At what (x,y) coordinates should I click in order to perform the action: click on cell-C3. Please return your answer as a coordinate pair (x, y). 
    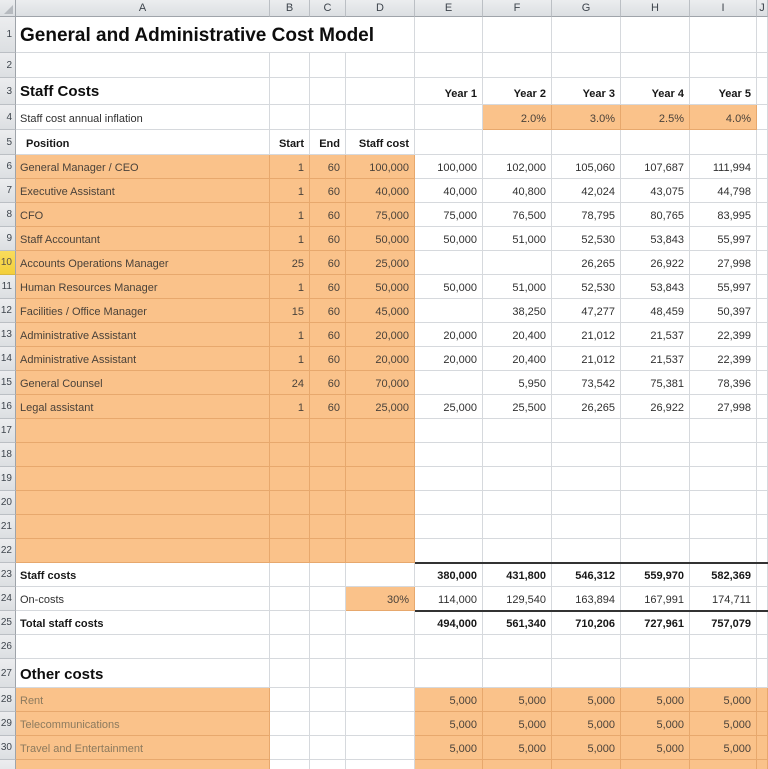
    Looking at the image, I should click on (328, 91).